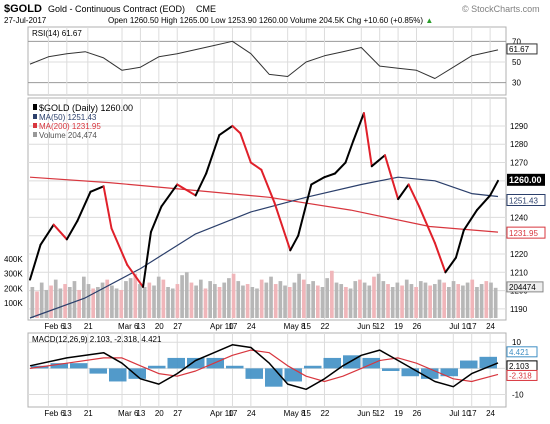 This screenshot has height=424, width=550. Describe the element at coordinates (519, 217) in the screenshot. I see `price-tick-label: 1240` at that location.